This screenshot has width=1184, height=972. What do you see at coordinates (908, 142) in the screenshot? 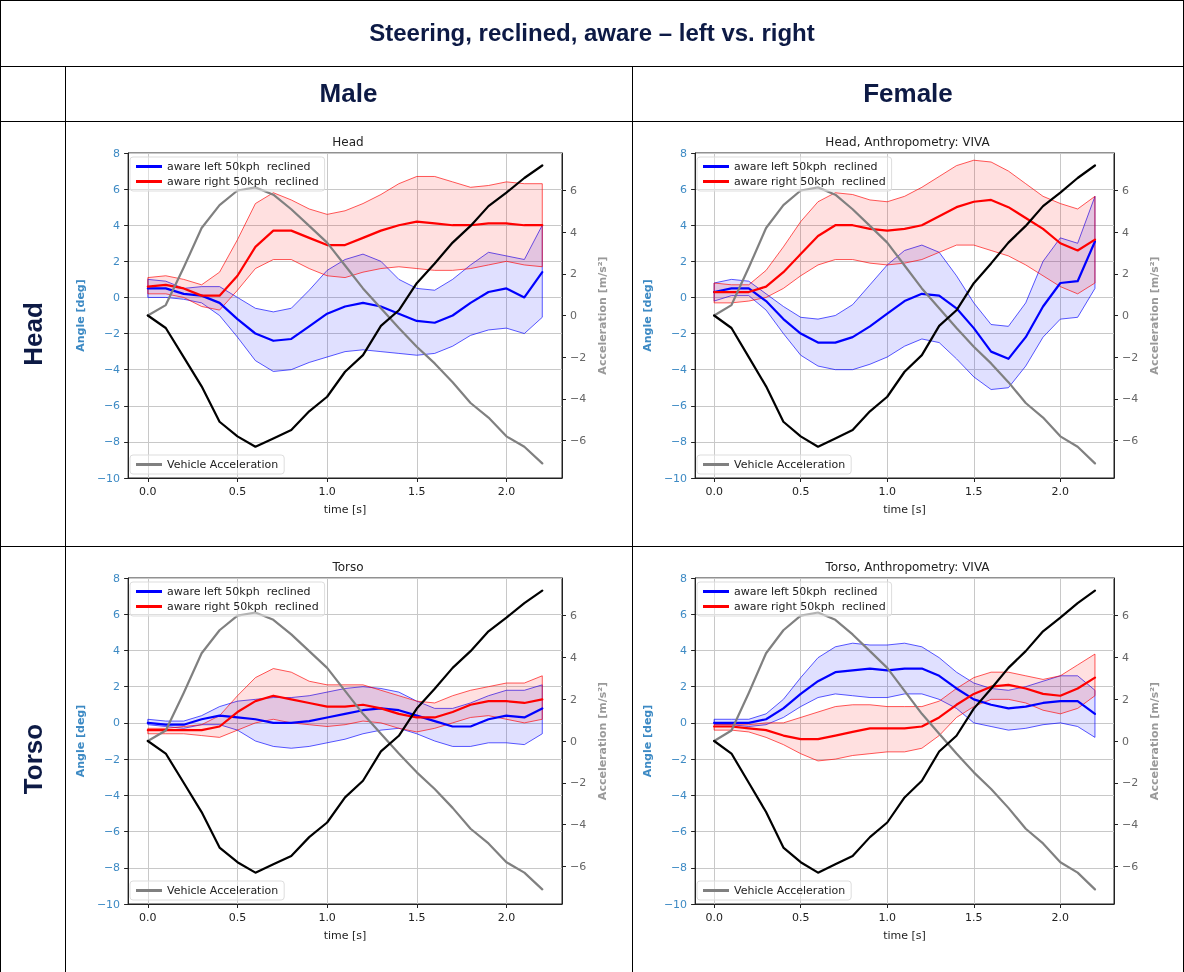
I see `chart-title: Head, Anthropometry: VIVA` at bounding box center [908, 142].